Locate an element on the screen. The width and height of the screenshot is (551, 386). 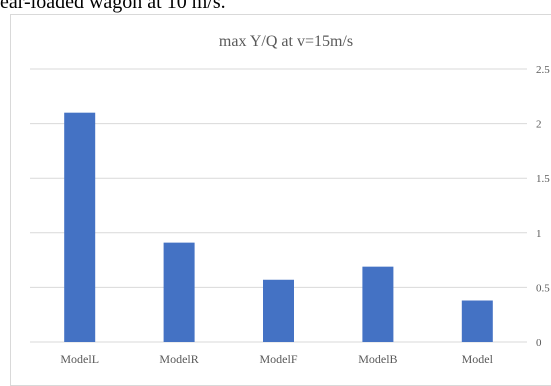
y-tick-label: 2 is located at coordinates (539, 125).